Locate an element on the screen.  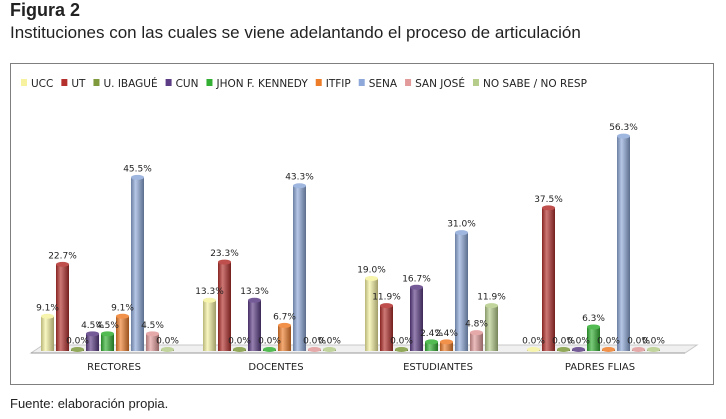
legend-label: NO SABE / NO RESP is located at coordinates (535, 84).